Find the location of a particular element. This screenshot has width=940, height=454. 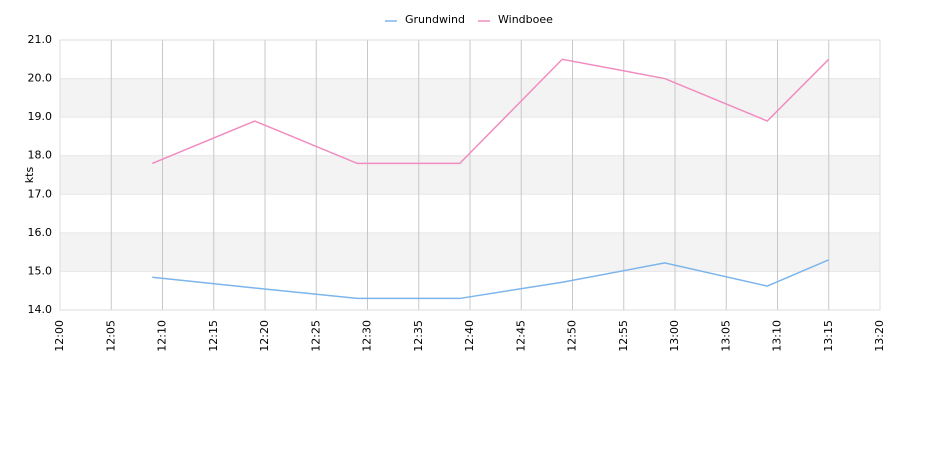

x-tick-label: 13:00 is located at coordinates (674, 336).